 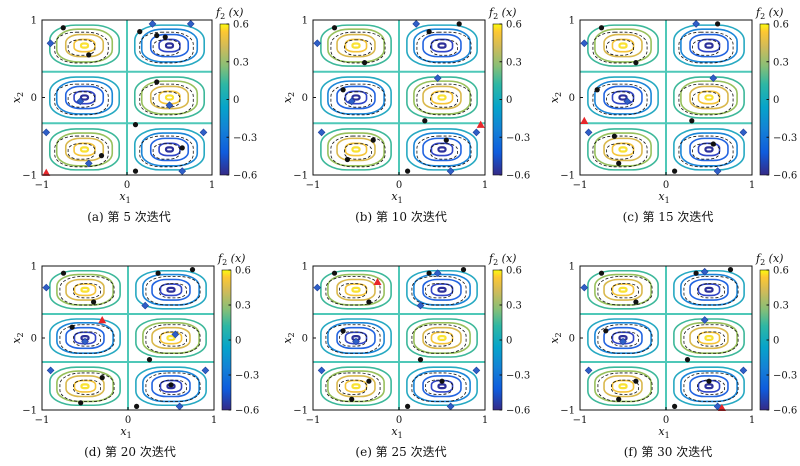 What do you see at coordinates (128, 420) in the screenshot?
I see `x-tick-label: 0` at bounding box center [128, 420].